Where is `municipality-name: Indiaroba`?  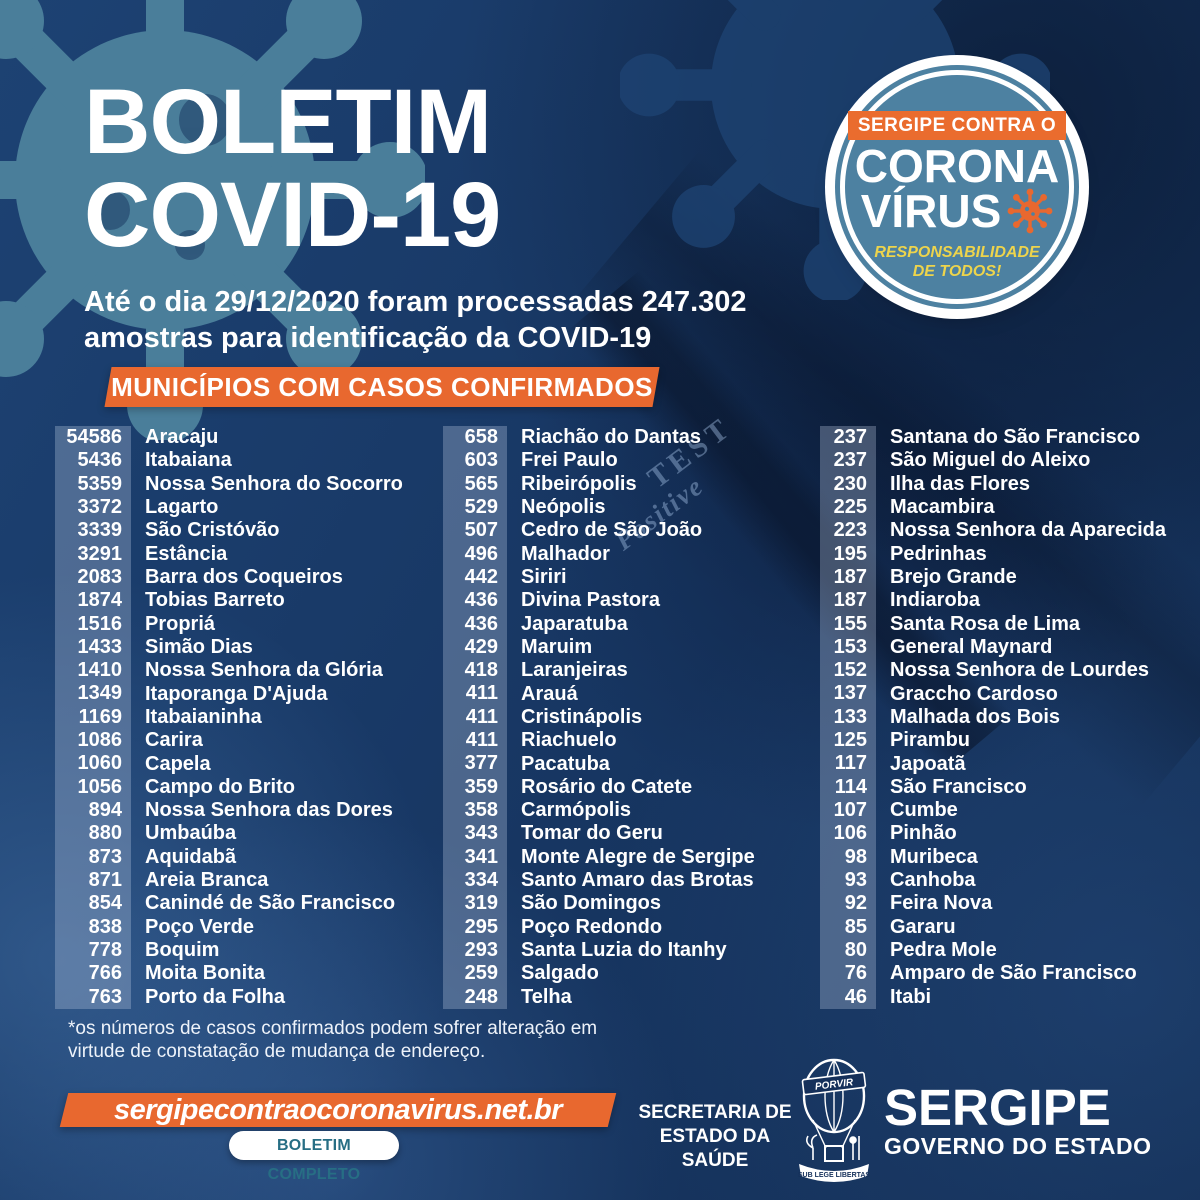
municipality-name: Indiaroba is located at coordinates (935, 600).